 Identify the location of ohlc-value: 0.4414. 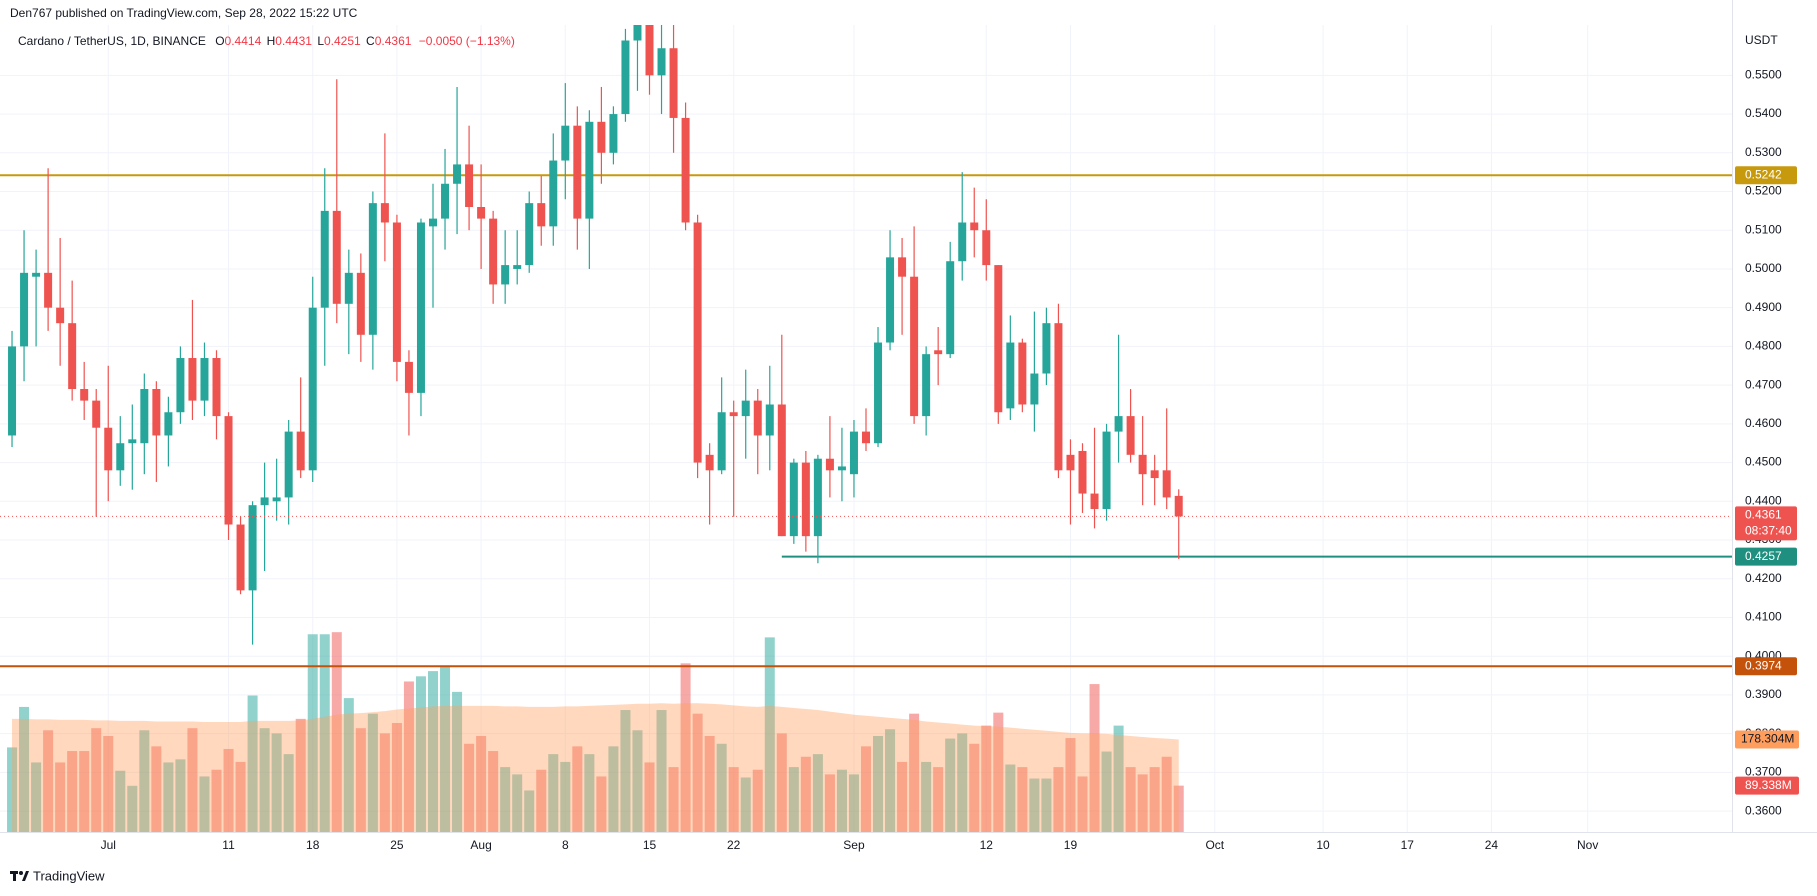
(243, 41).